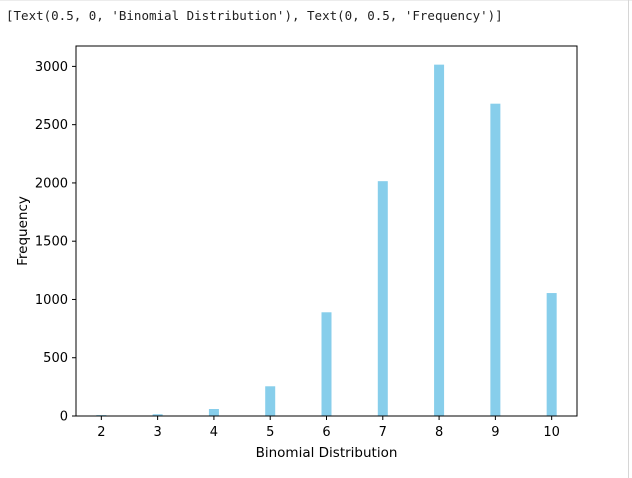  Describe the element at coordinates (326, 432) in the screenshot. I see `x-tick-label: 6` at that location.